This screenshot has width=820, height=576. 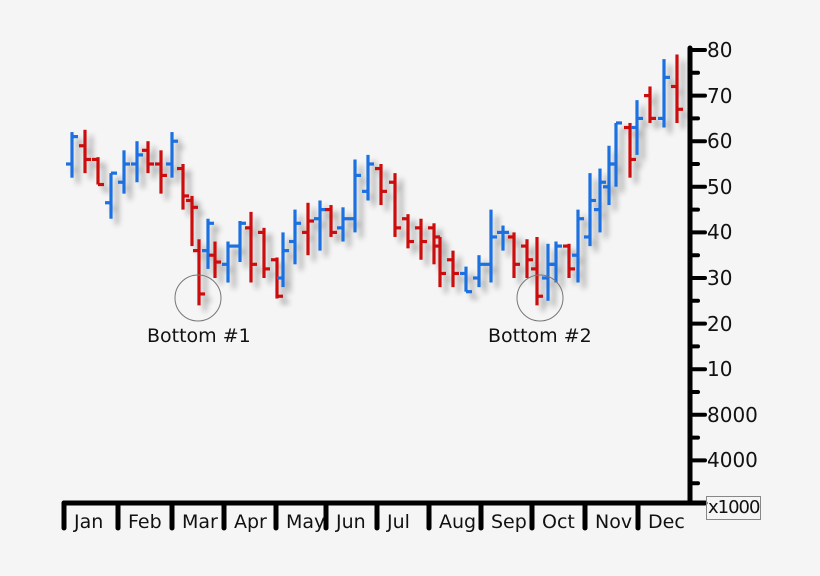 What do you see at coordinates (458, 522) in the screenshot?
I see `x-tick-label-aug: Aug` at bounding box center [458, 522].